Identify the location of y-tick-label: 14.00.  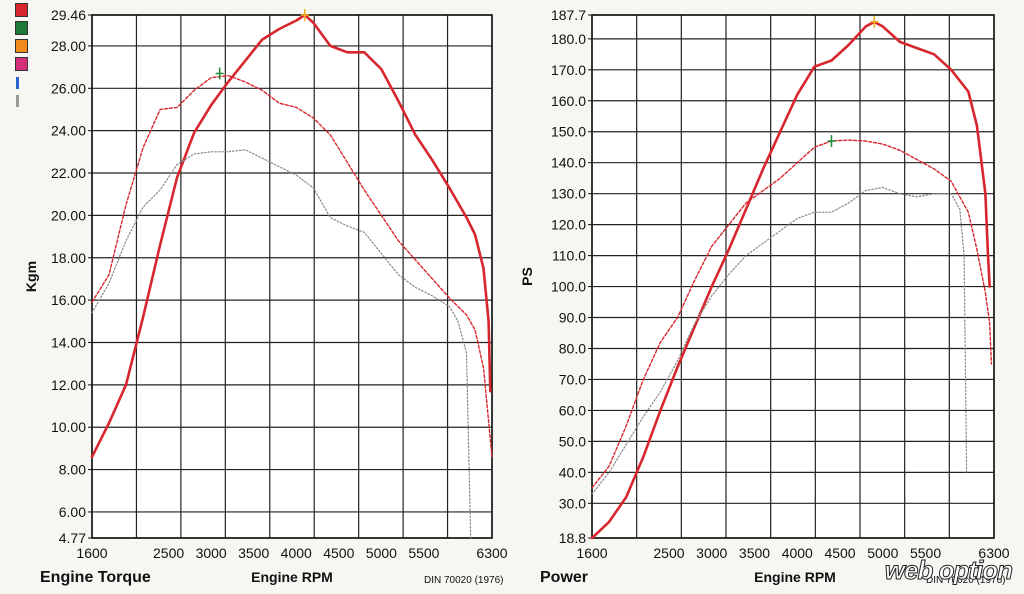
(68, 342).